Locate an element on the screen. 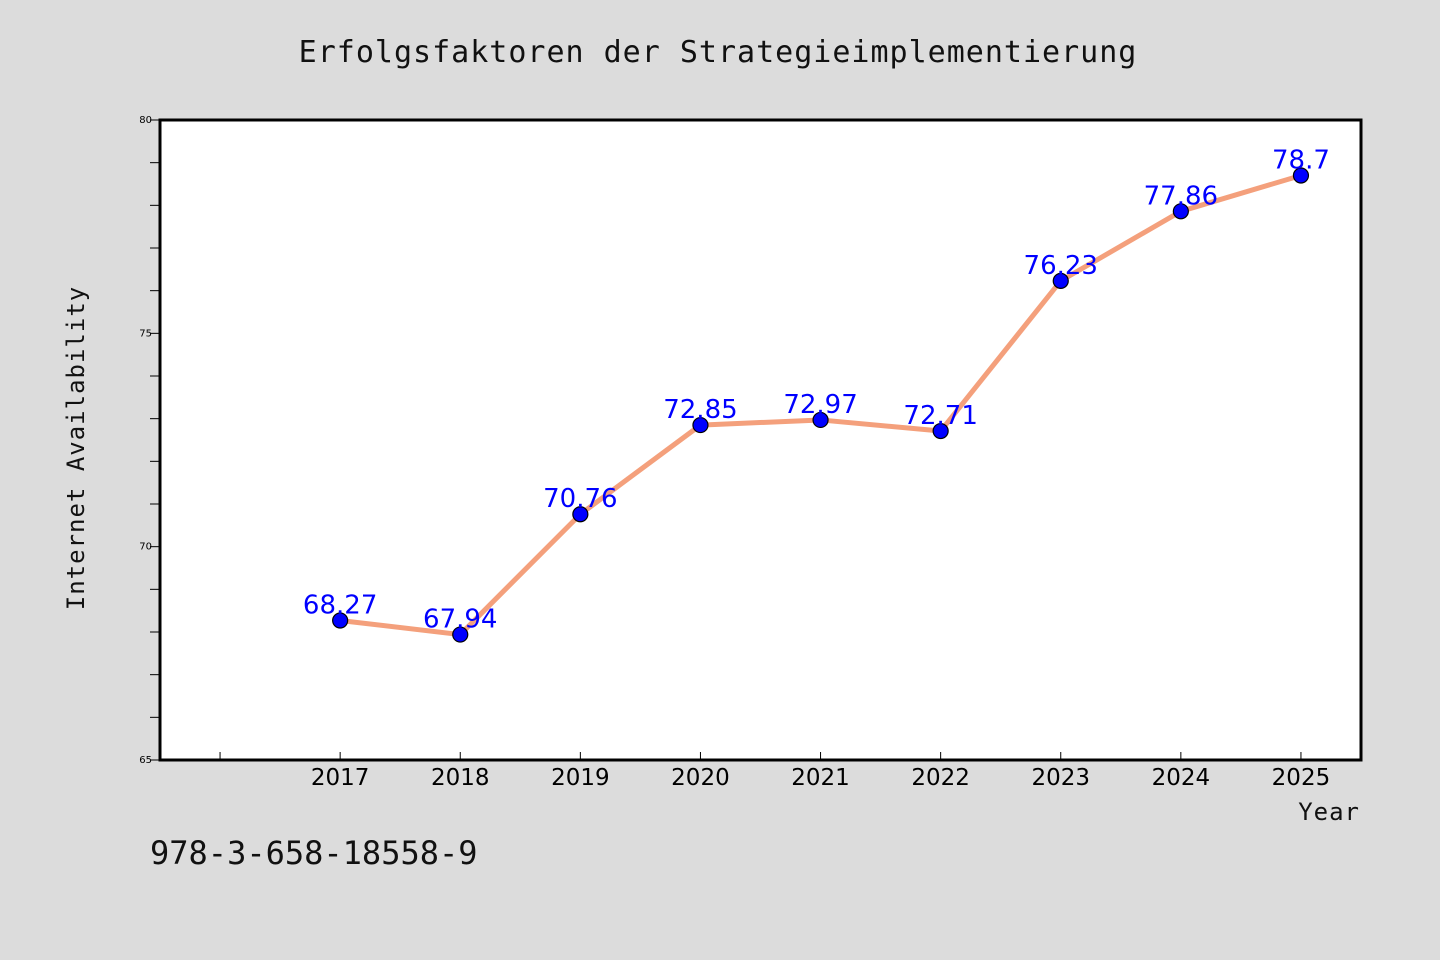  data-label: 77.86 is located at coordinates (1181, 196).